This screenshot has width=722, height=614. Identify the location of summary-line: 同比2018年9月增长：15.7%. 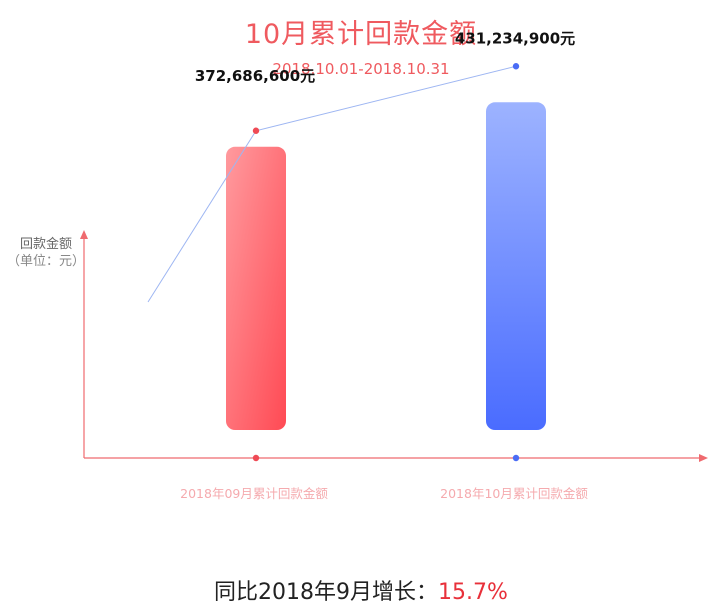
(361, 590).